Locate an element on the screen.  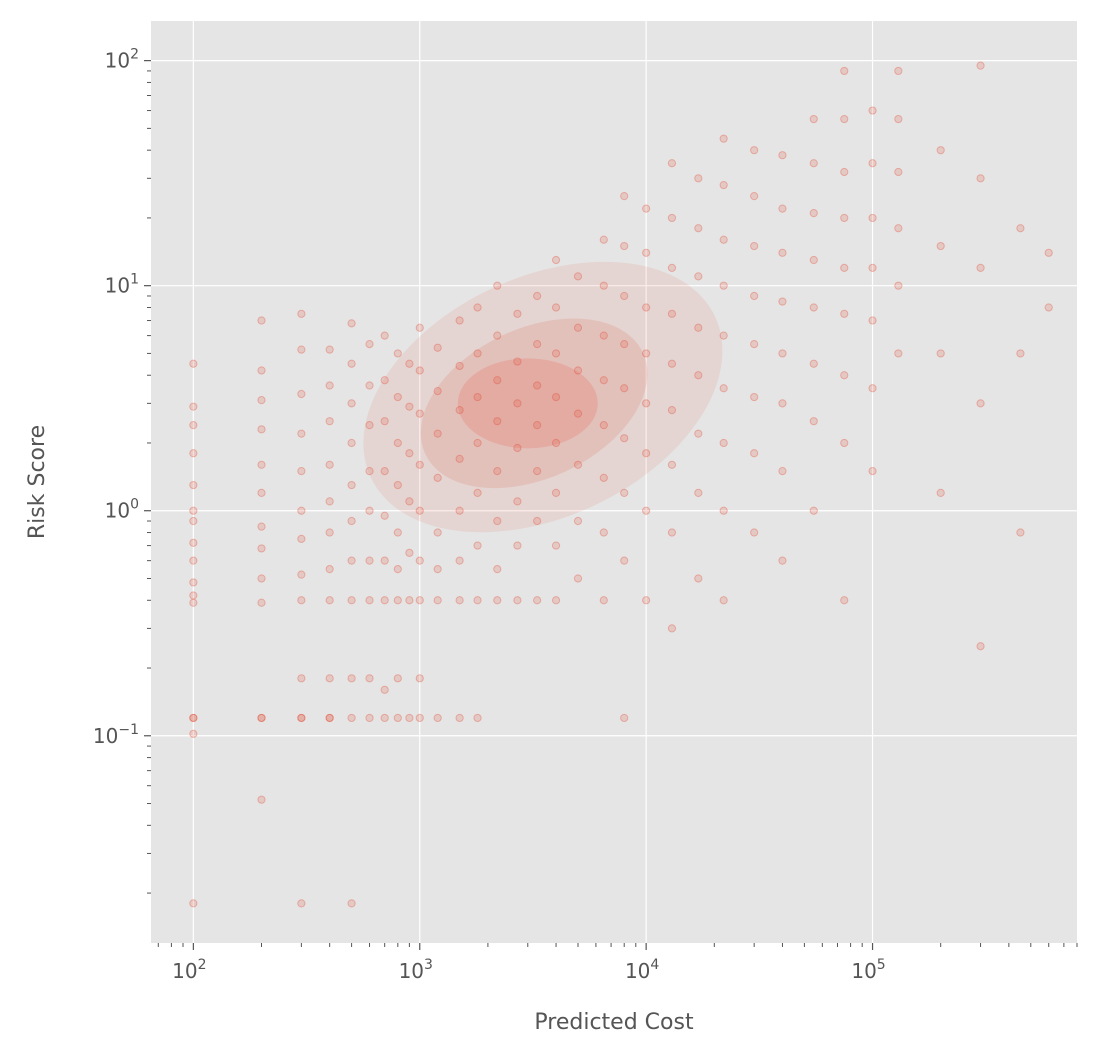
tick-exponent: 5 is located at coordinates (881, 965).